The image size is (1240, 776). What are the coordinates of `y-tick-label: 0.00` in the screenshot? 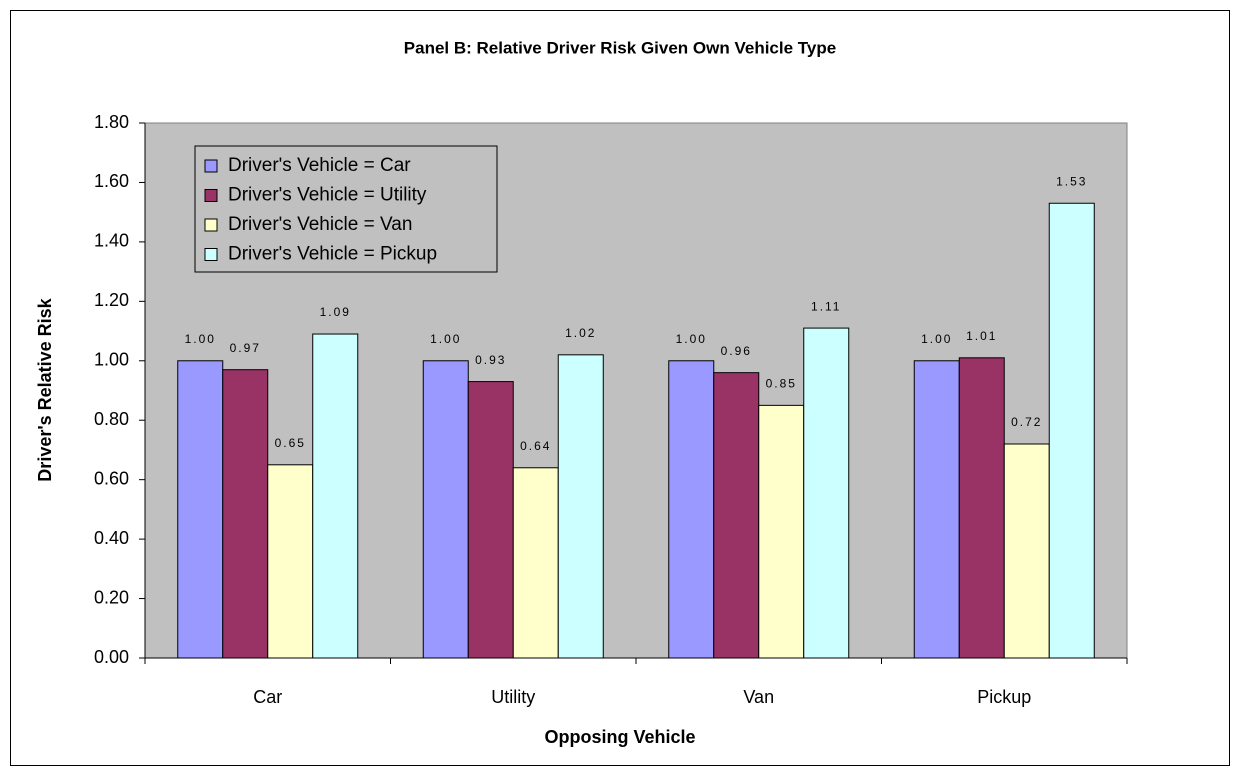 It's located at (111, 657).